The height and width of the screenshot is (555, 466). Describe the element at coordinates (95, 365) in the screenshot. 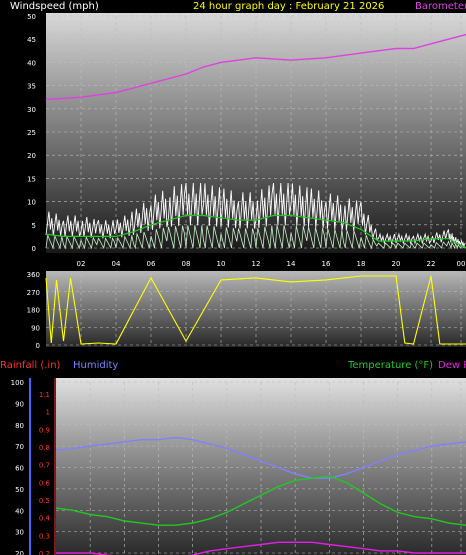

I see `humidity-label: Humidity` at that location.